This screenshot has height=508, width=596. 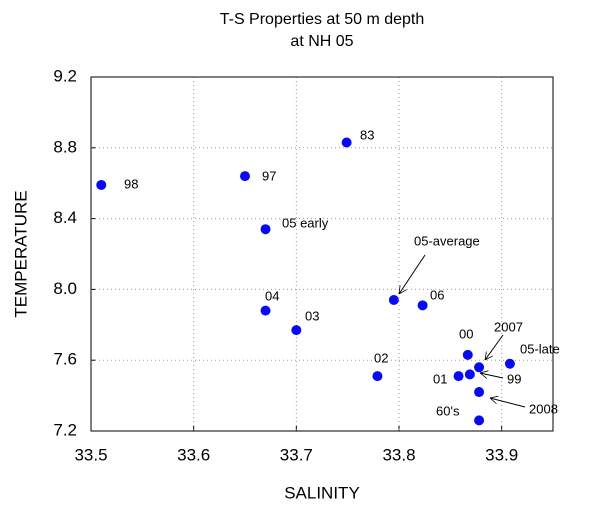 I want to click on point-label: 2008, so click(x=543, y=408).